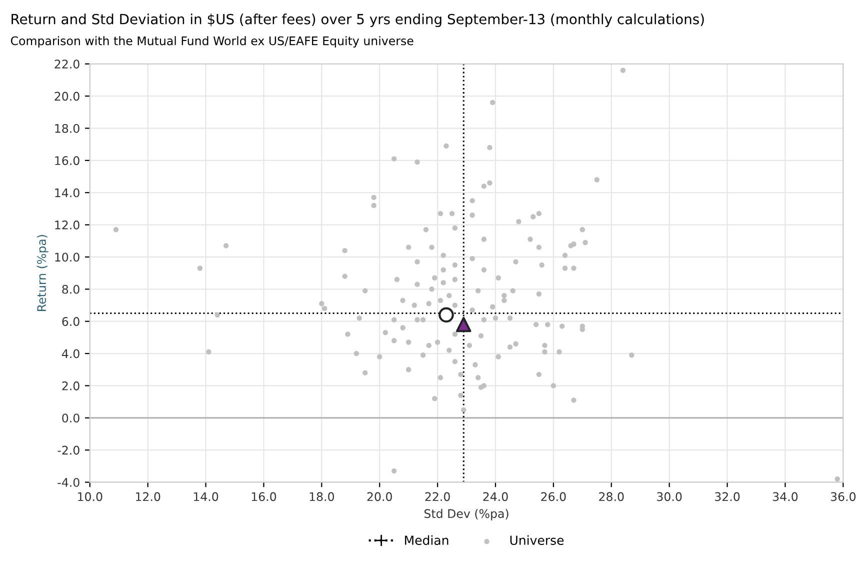 The image size is (856, 581). I want to click on x-axis-title: Std Dev (%pa), so click(466, 514).